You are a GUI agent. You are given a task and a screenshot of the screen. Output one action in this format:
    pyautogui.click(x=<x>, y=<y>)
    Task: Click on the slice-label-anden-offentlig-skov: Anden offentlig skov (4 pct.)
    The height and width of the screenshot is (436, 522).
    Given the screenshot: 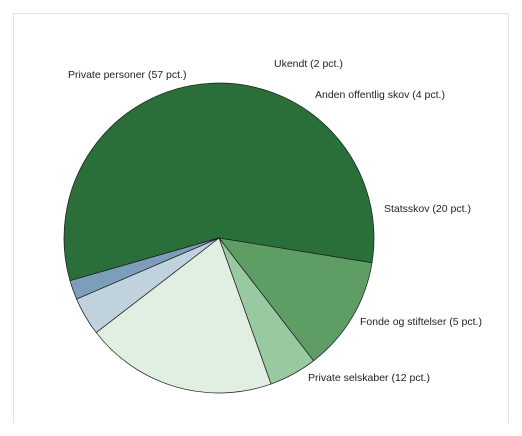 What is the action you would take?
    pyautogui.click(x=380, y=95)
    